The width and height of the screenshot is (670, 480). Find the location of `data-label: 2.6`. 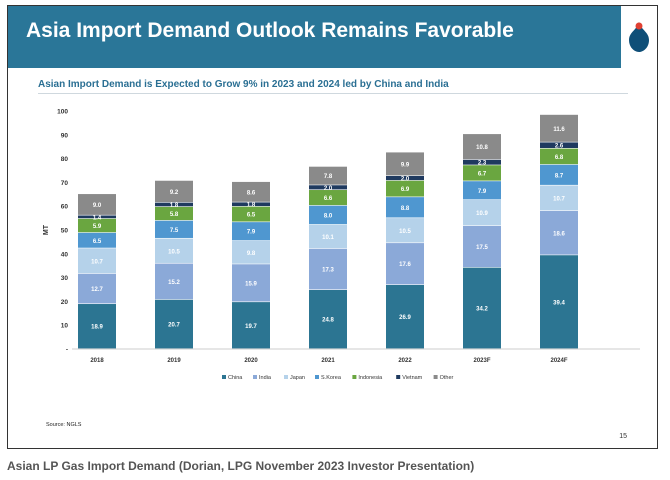

data-label: 2.6 is located at coordinates (559, 147).